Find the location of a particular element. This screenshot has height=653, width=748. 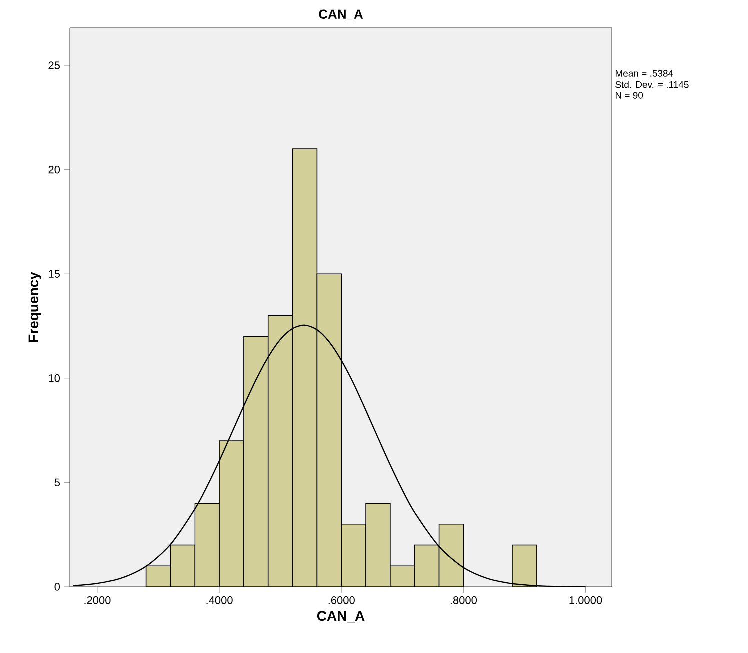

y-tick-label: 10 is located at coordinates (54, 378).